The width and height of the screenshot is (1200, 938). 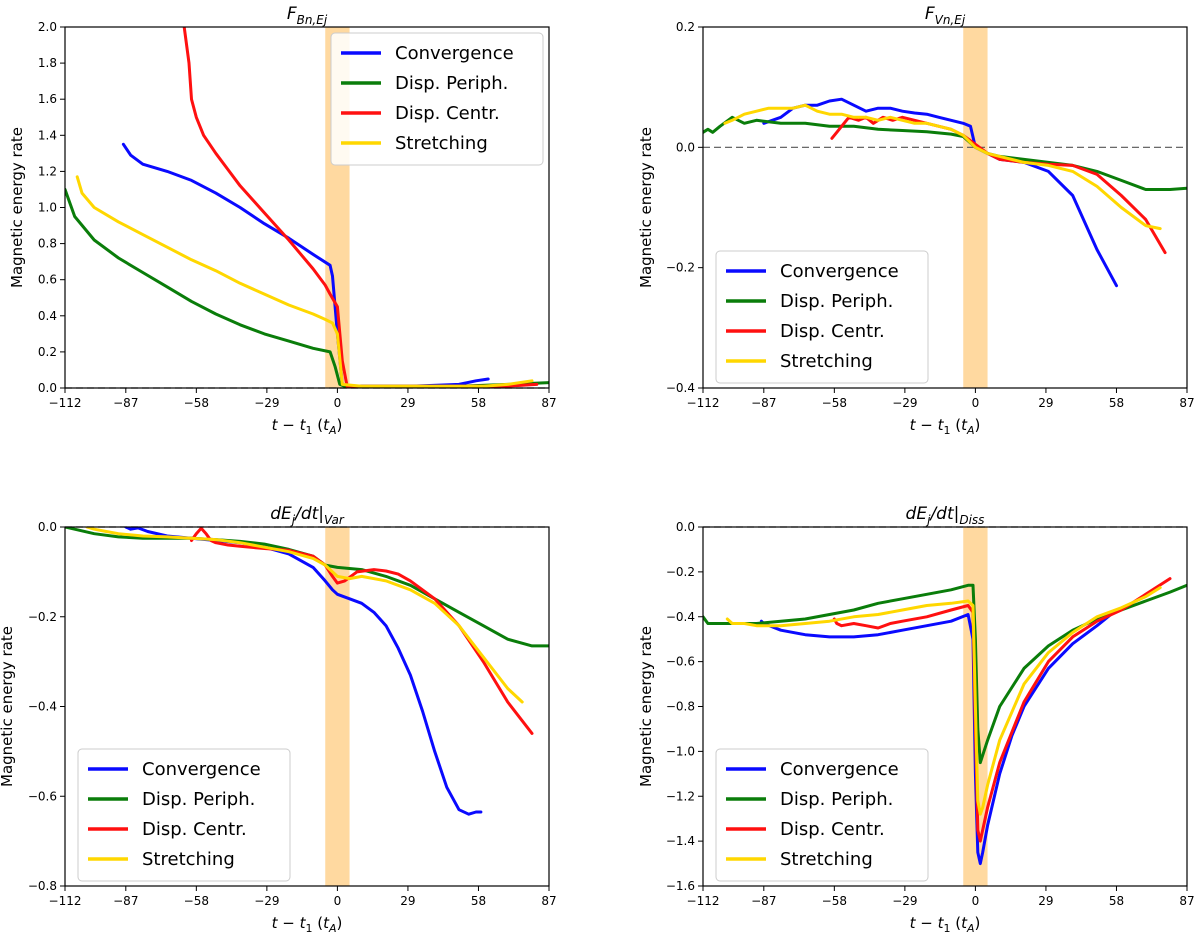 I want to click on series-line-disp-centr, so click(x=998, y=185).